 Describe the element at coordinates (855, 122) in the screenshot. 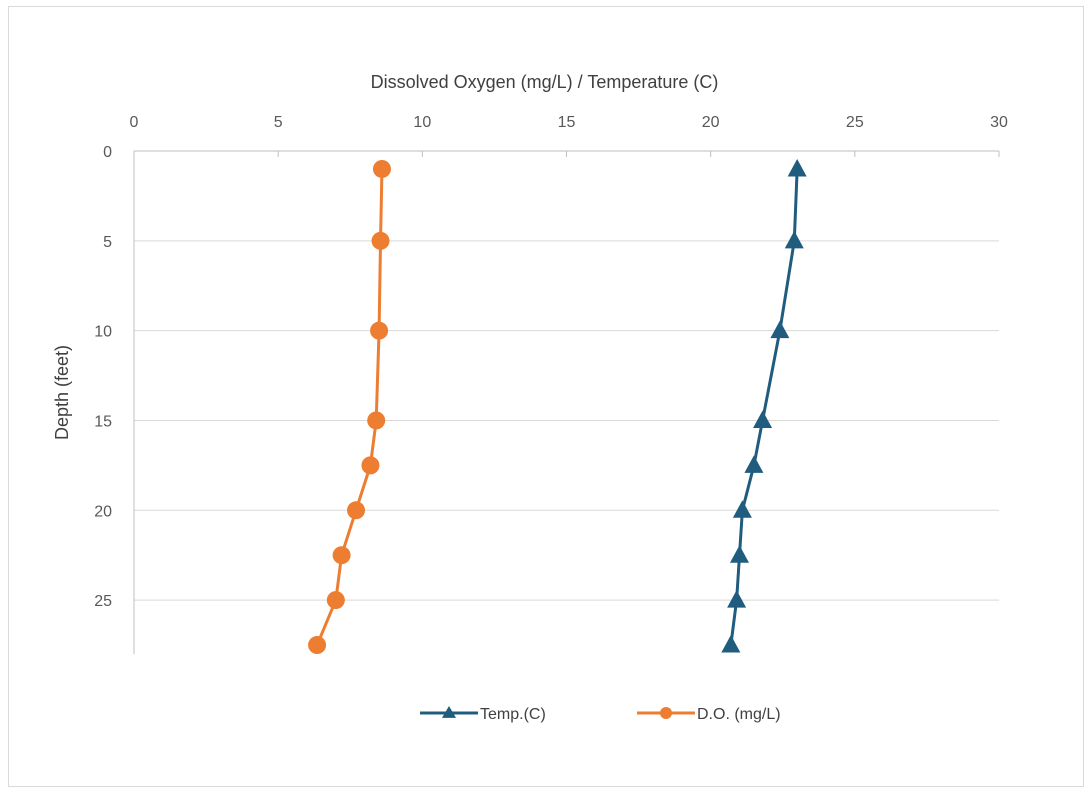

I see `x-tick-label: 25` at that location.